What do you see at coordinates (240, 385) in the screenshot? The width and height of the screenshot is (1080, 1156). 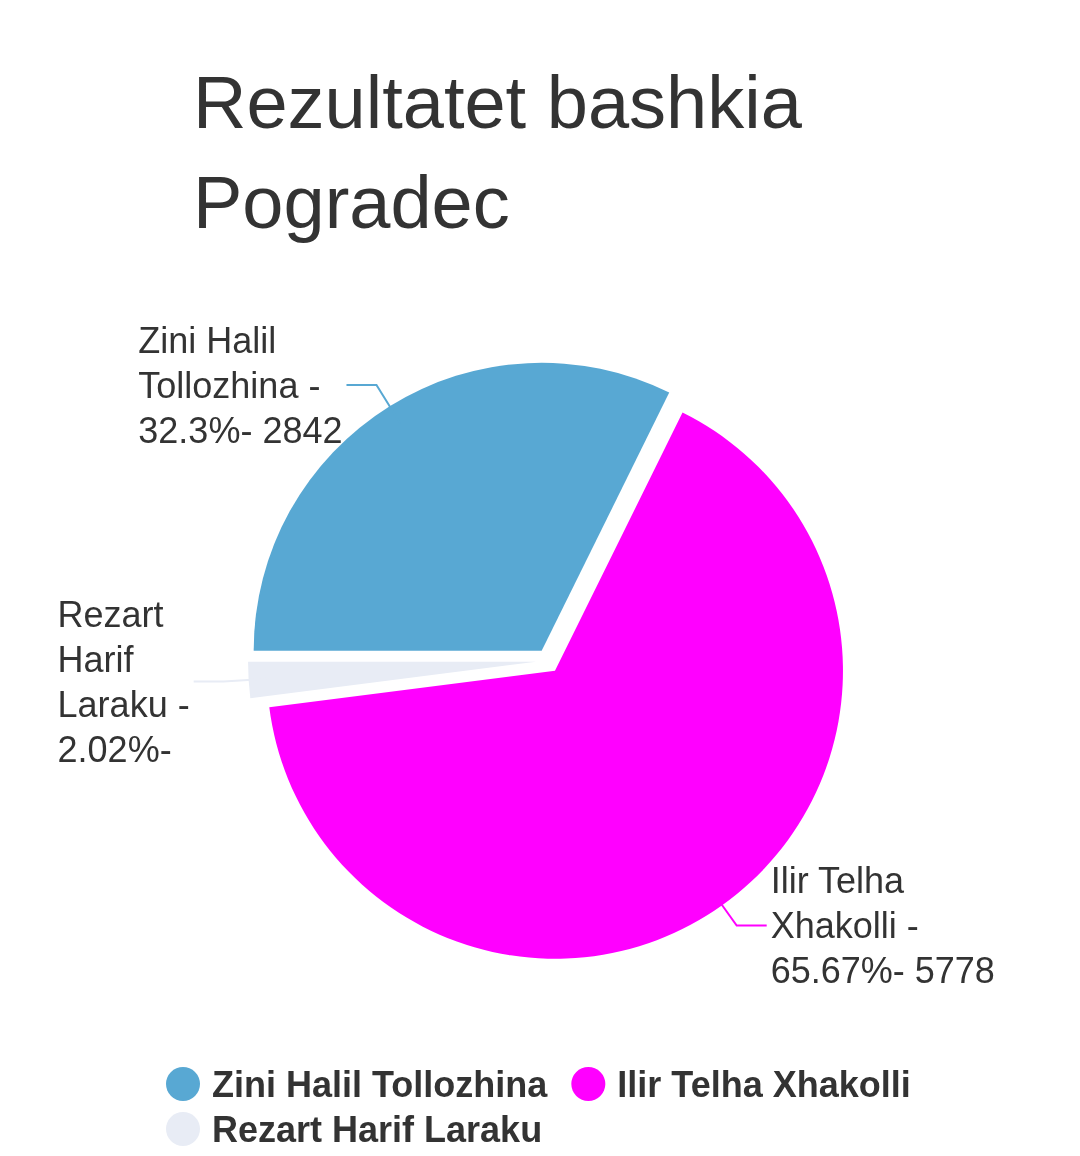 I see `text: Zini Halil Tollozhina - 32.3%- 2842` at bounding box center [240, 385].